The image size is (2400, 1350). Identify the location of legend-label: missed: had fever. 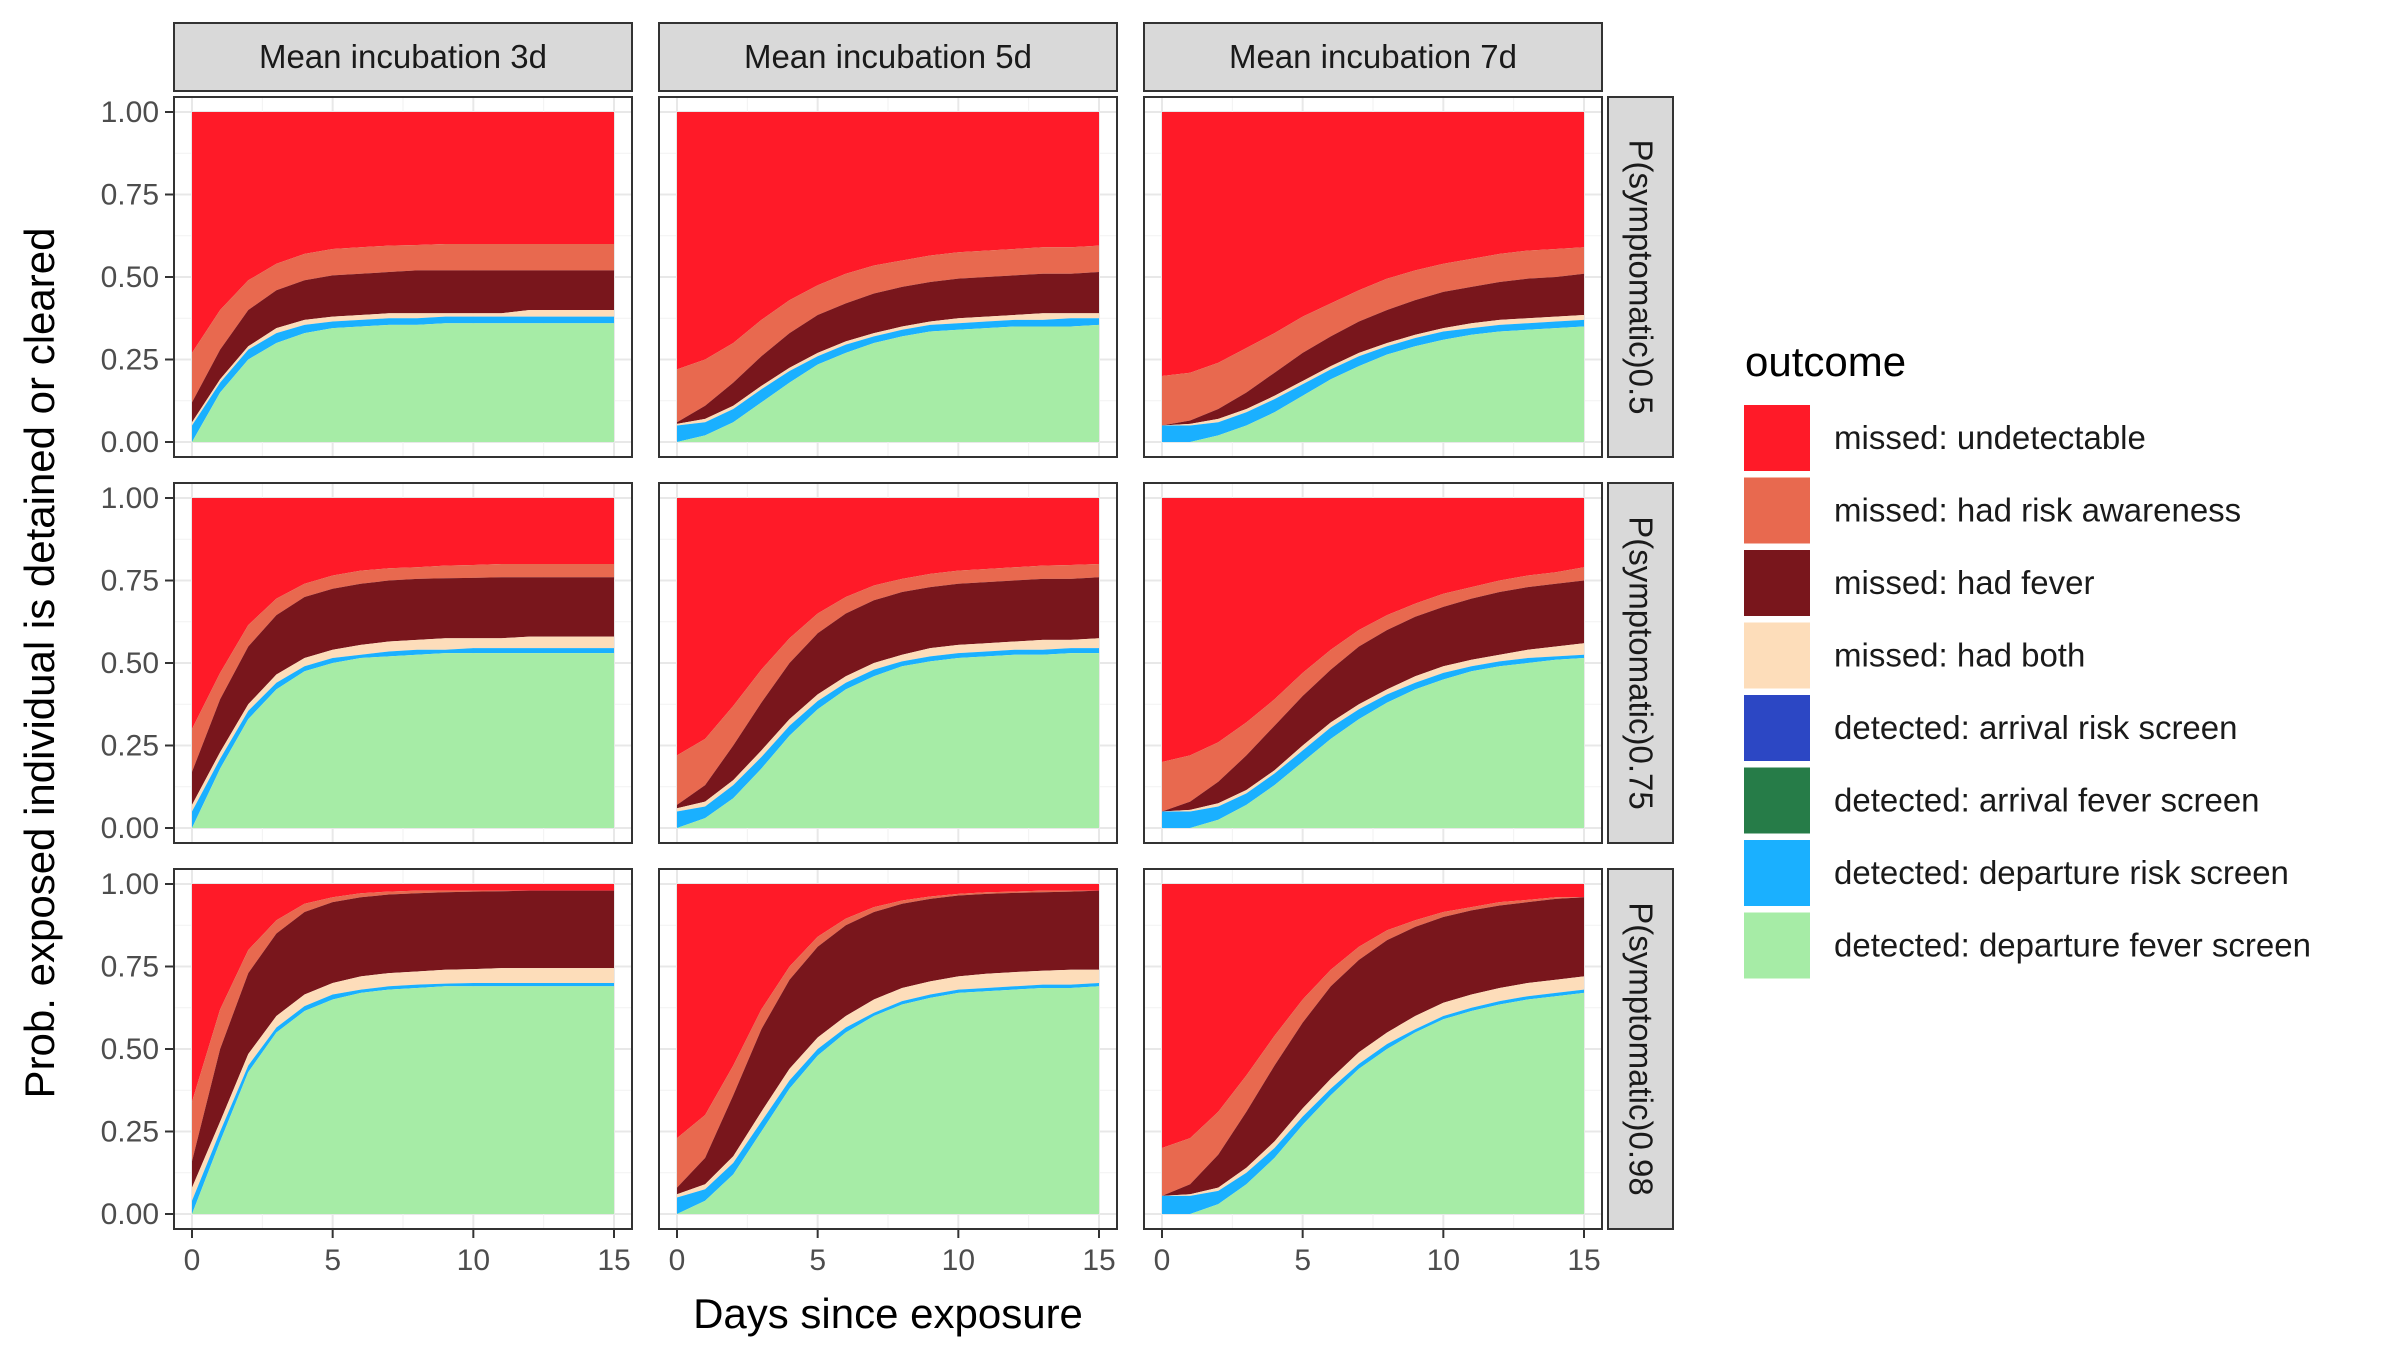
(1964, 582).